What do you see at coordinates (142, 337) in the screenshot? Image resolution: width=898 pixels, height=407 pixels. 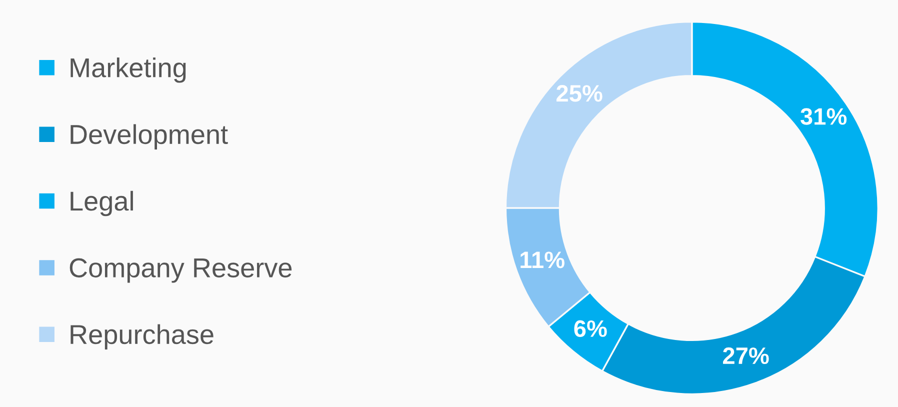 I see `legend-label: Repurchase` at bounding box center [142, 337].